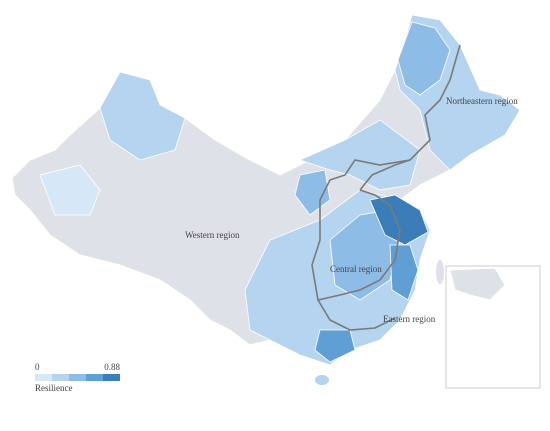  Describe the element at coordinates (212, 235) in the screenshot. I see `region-label: Western region` at that location.